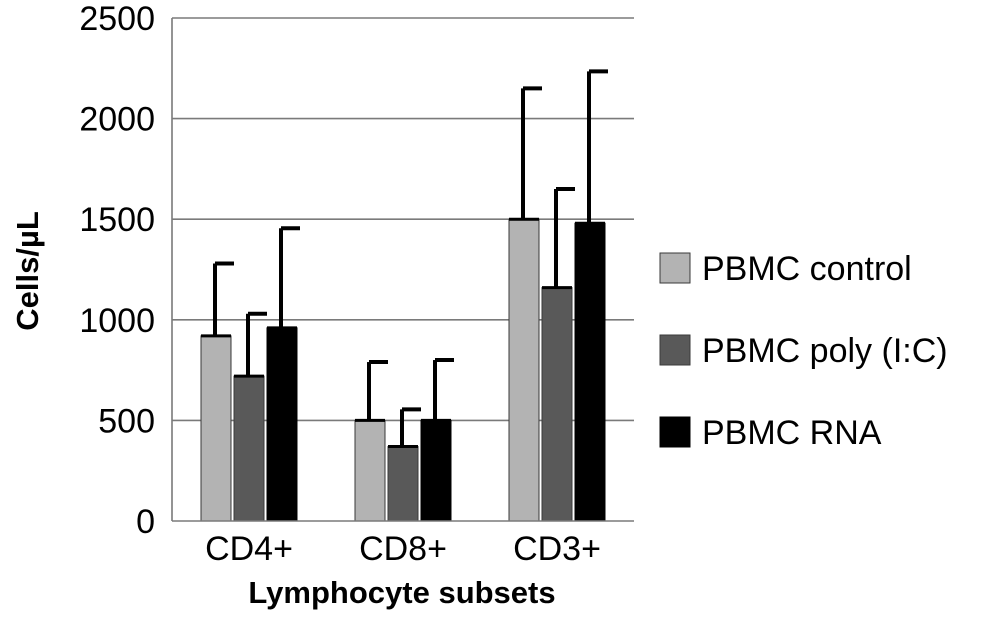 This screenshot has width=984, height=617. Describe the element at coordinates (117, 19) in the screenshot. I see `y-tick-label: 2500` at that location.